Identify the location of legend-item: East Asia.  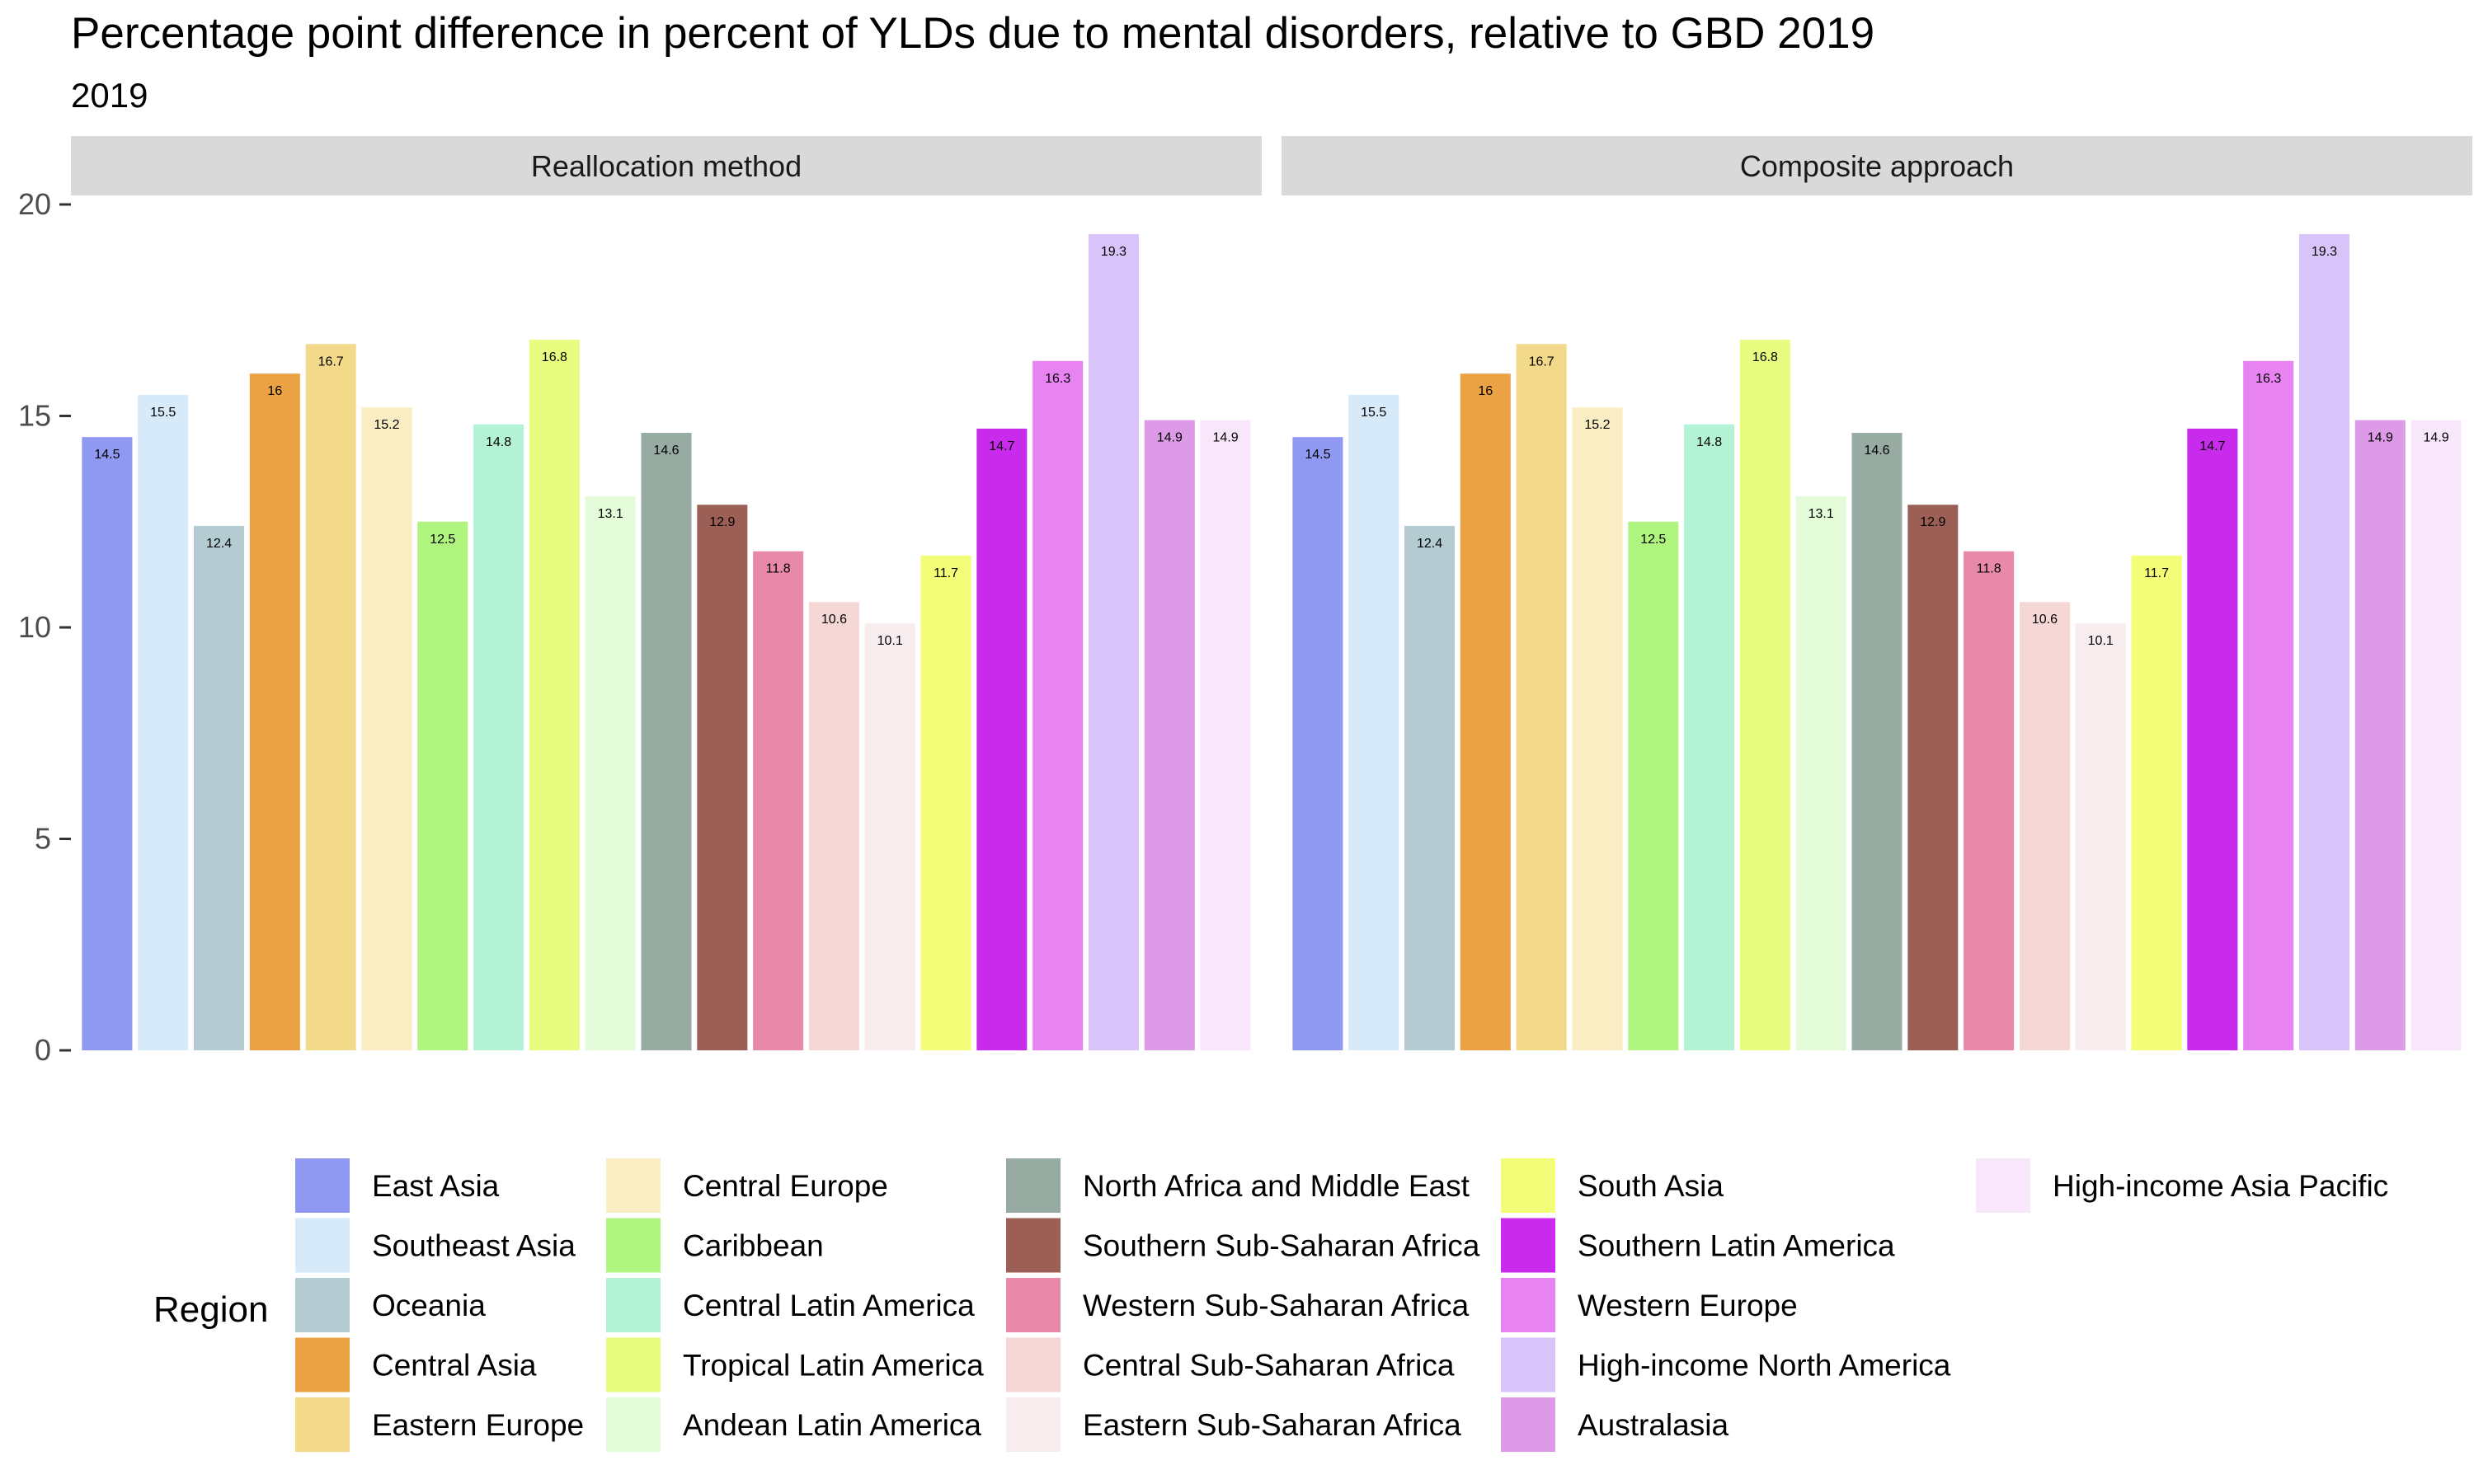
(397, 1185).